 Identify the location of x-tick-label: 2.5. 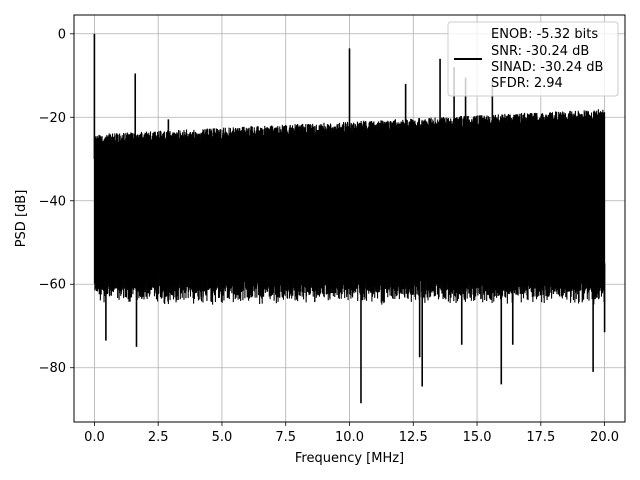
(158, 437).